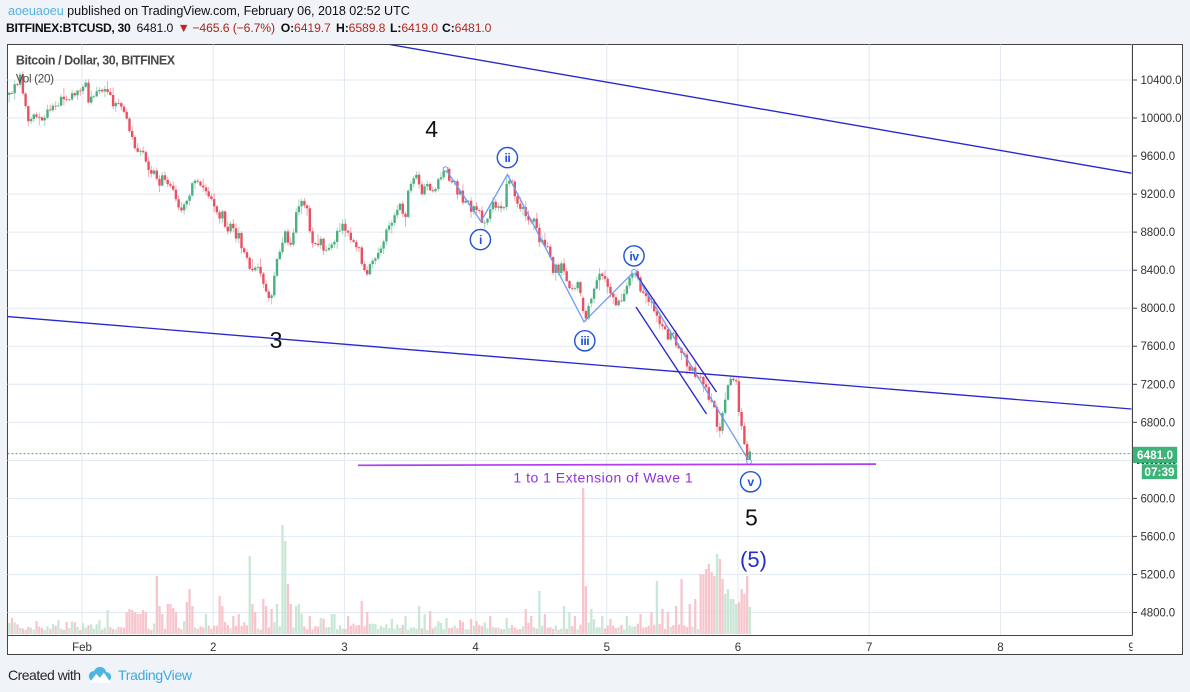  What do you see at coordinates (634, 256) in the screenshot?
I see `svg-text: iv` at bounding box center [634, 256].